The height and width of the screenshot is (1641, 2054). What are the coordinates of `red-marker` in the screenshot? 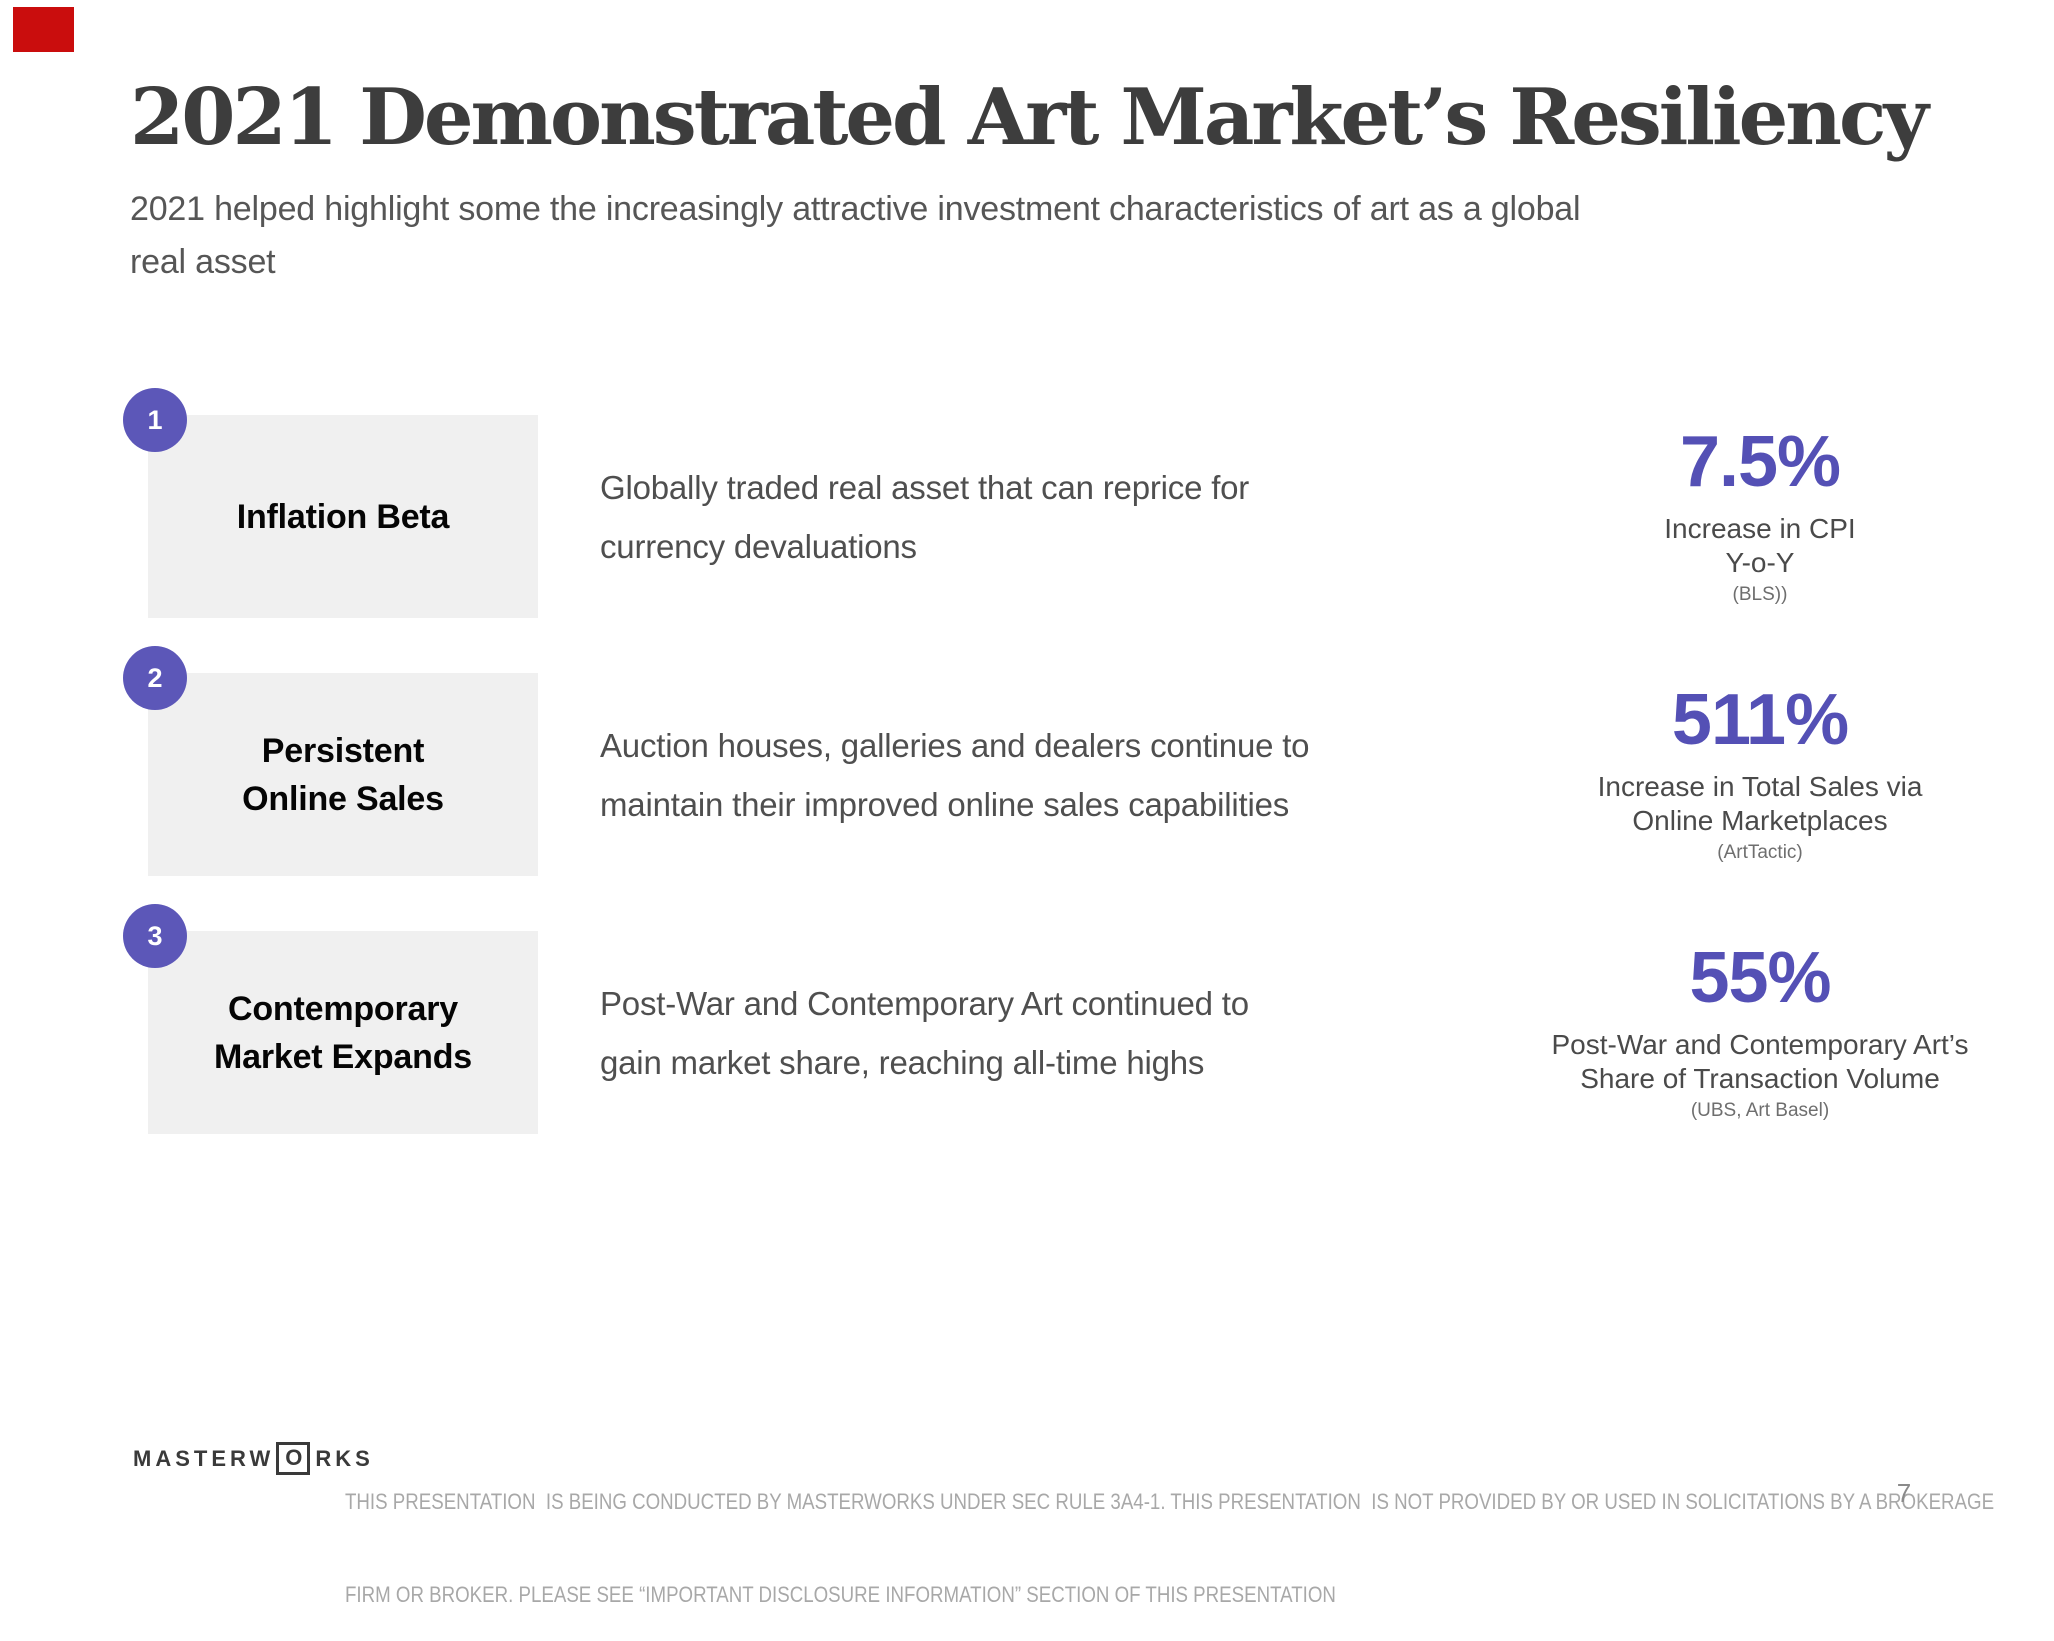 It's located at (43, 29).